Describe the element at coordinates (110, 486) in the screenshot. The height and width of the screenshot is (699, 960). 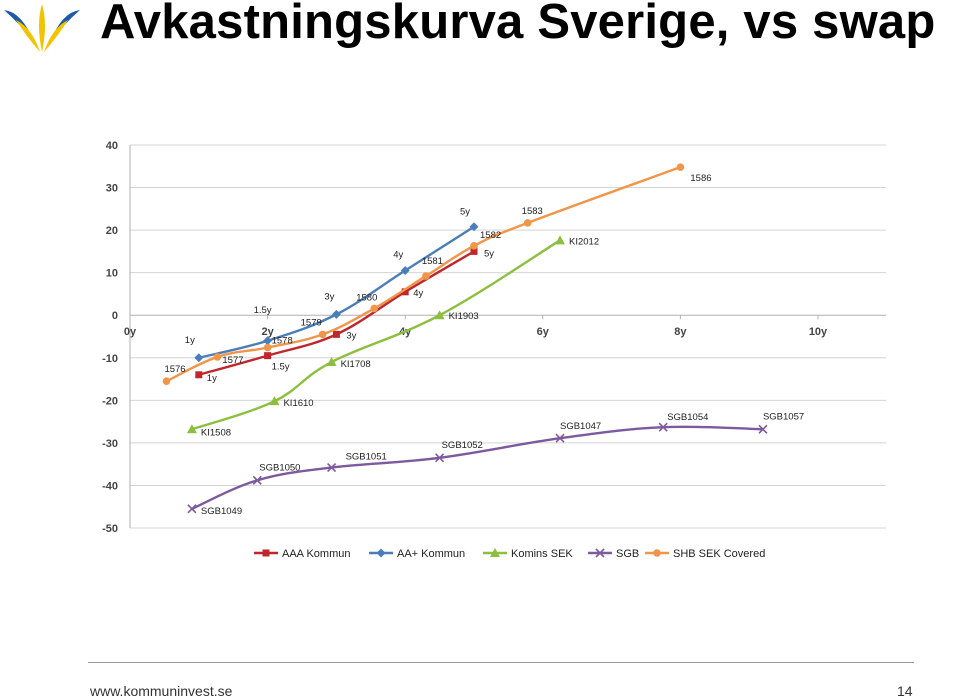
I see `y-tick-label: -40` at that location.